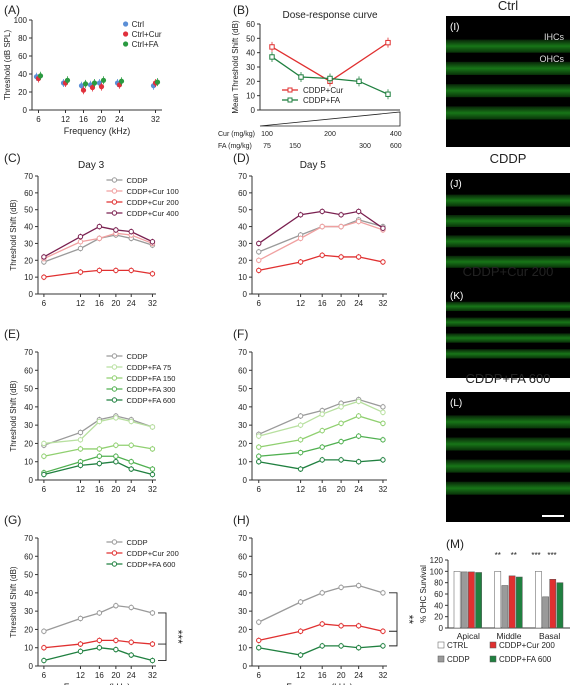 This screenshot has width=574, height=685. I want to click on cur-dose-label: Cur (mg/kg), so click(236, 134).